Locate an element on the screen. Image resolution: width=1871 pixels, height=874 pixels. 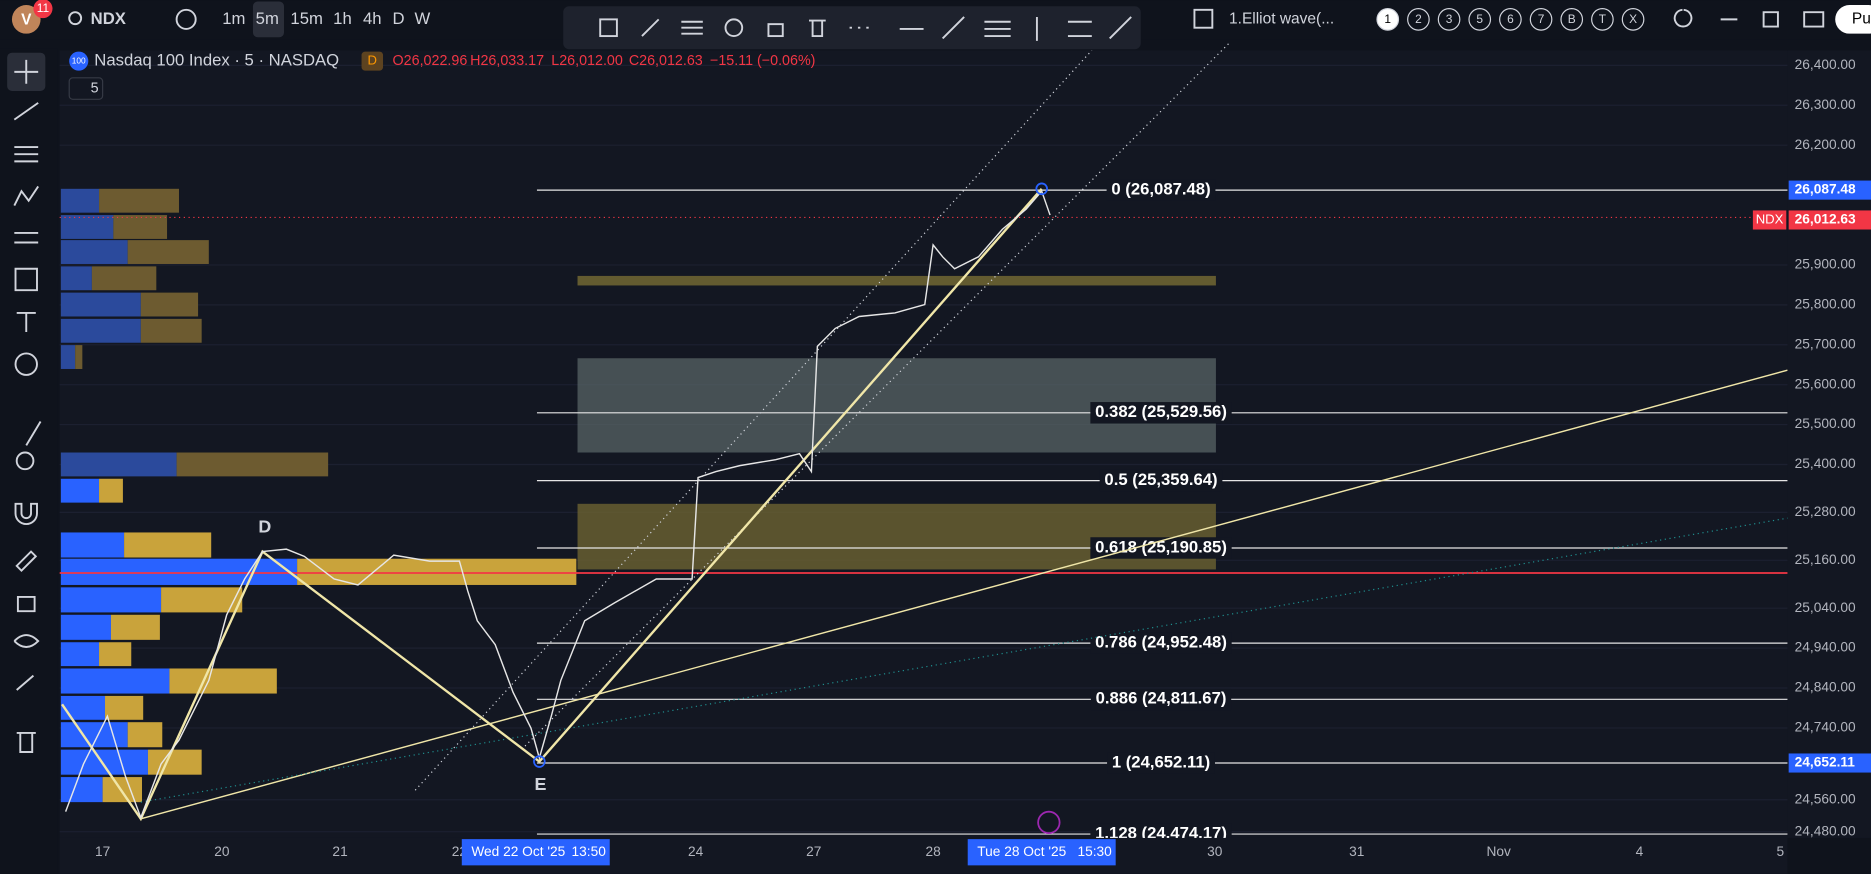
price-tick-label: 25,500.00 is located at coordinates (1825, 423).